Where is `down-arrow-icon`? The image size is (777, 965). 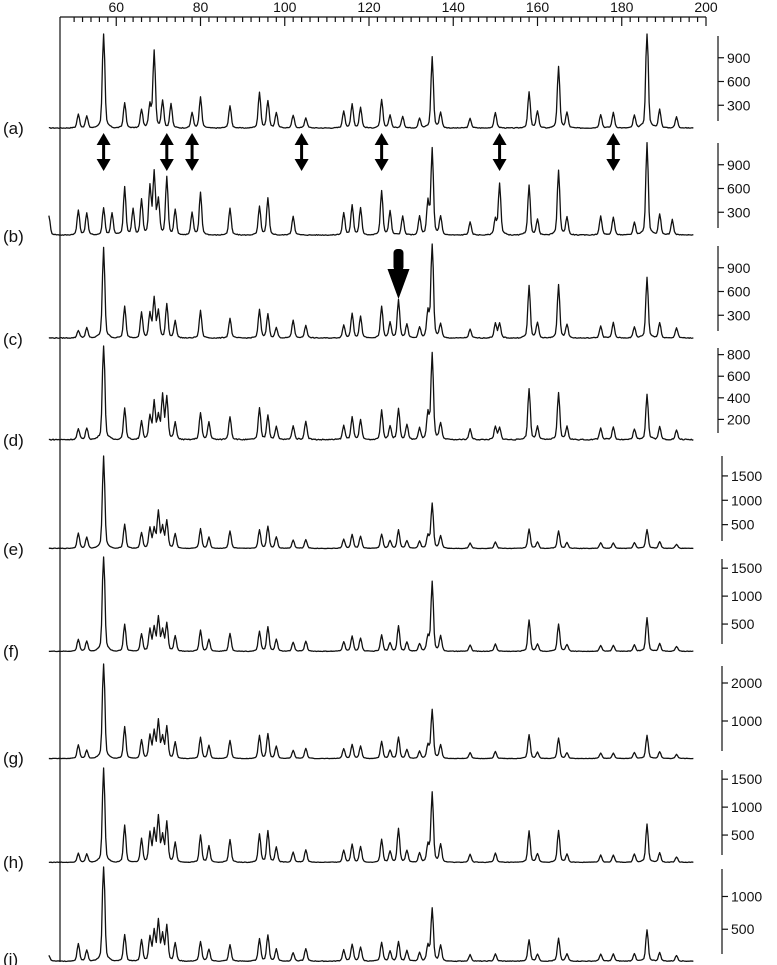
down-arrow-icon is located at coordinates (398, 274).